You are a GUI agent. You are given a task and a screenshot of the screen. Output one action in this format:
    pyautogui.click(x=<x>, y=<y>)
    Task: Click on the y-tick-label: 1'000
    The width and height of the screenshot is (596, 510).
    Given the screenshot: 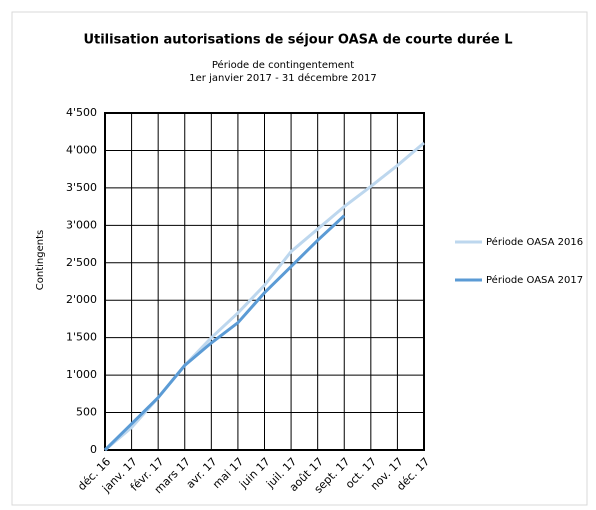 What is the action you would take?
    pyautogui.click(x=81, y=374)
    